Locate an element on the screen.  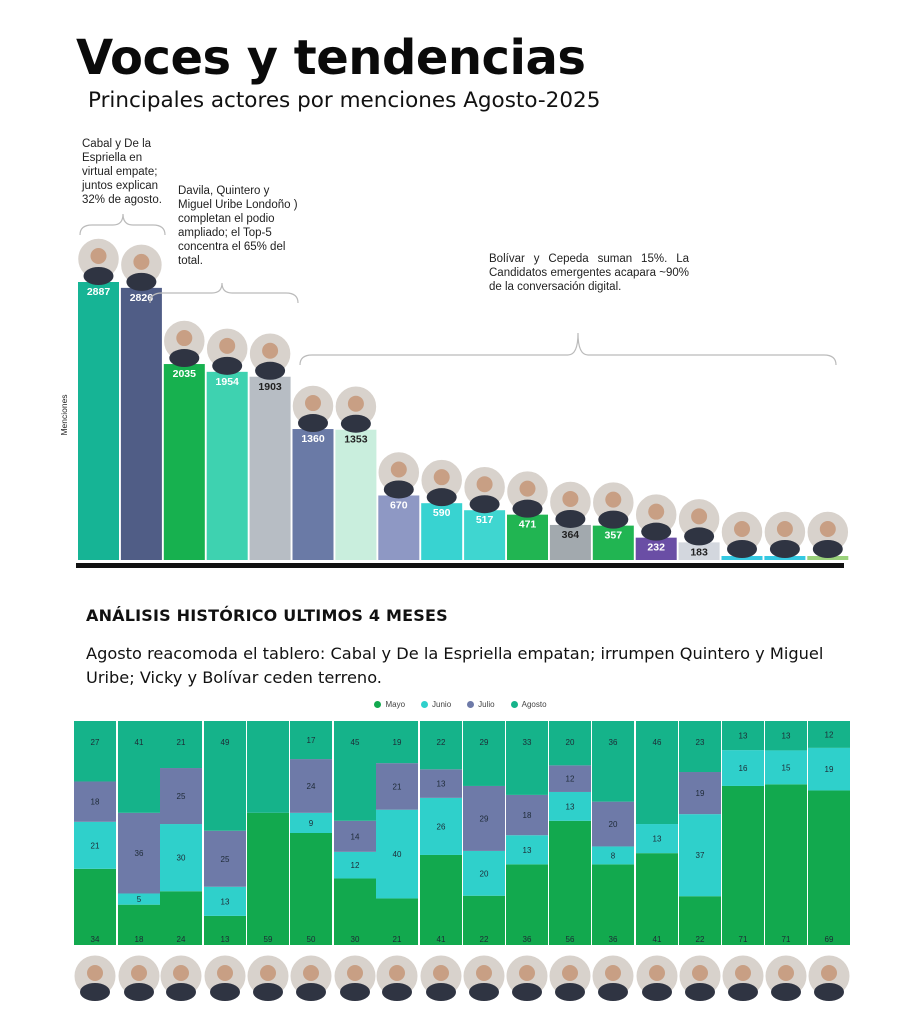
history-value-label: 16 is located at coordinates (743, 768).